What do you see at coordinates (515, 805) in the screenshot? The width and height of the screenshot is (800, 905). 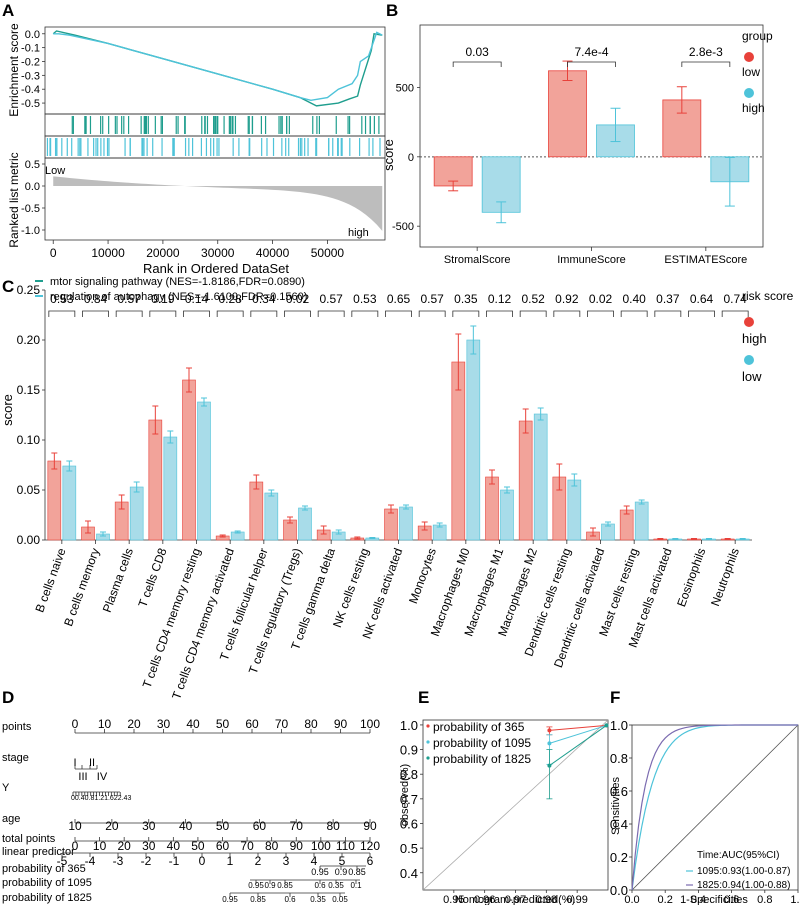 I see `e-diagonal` at bounding box center [515, 805].